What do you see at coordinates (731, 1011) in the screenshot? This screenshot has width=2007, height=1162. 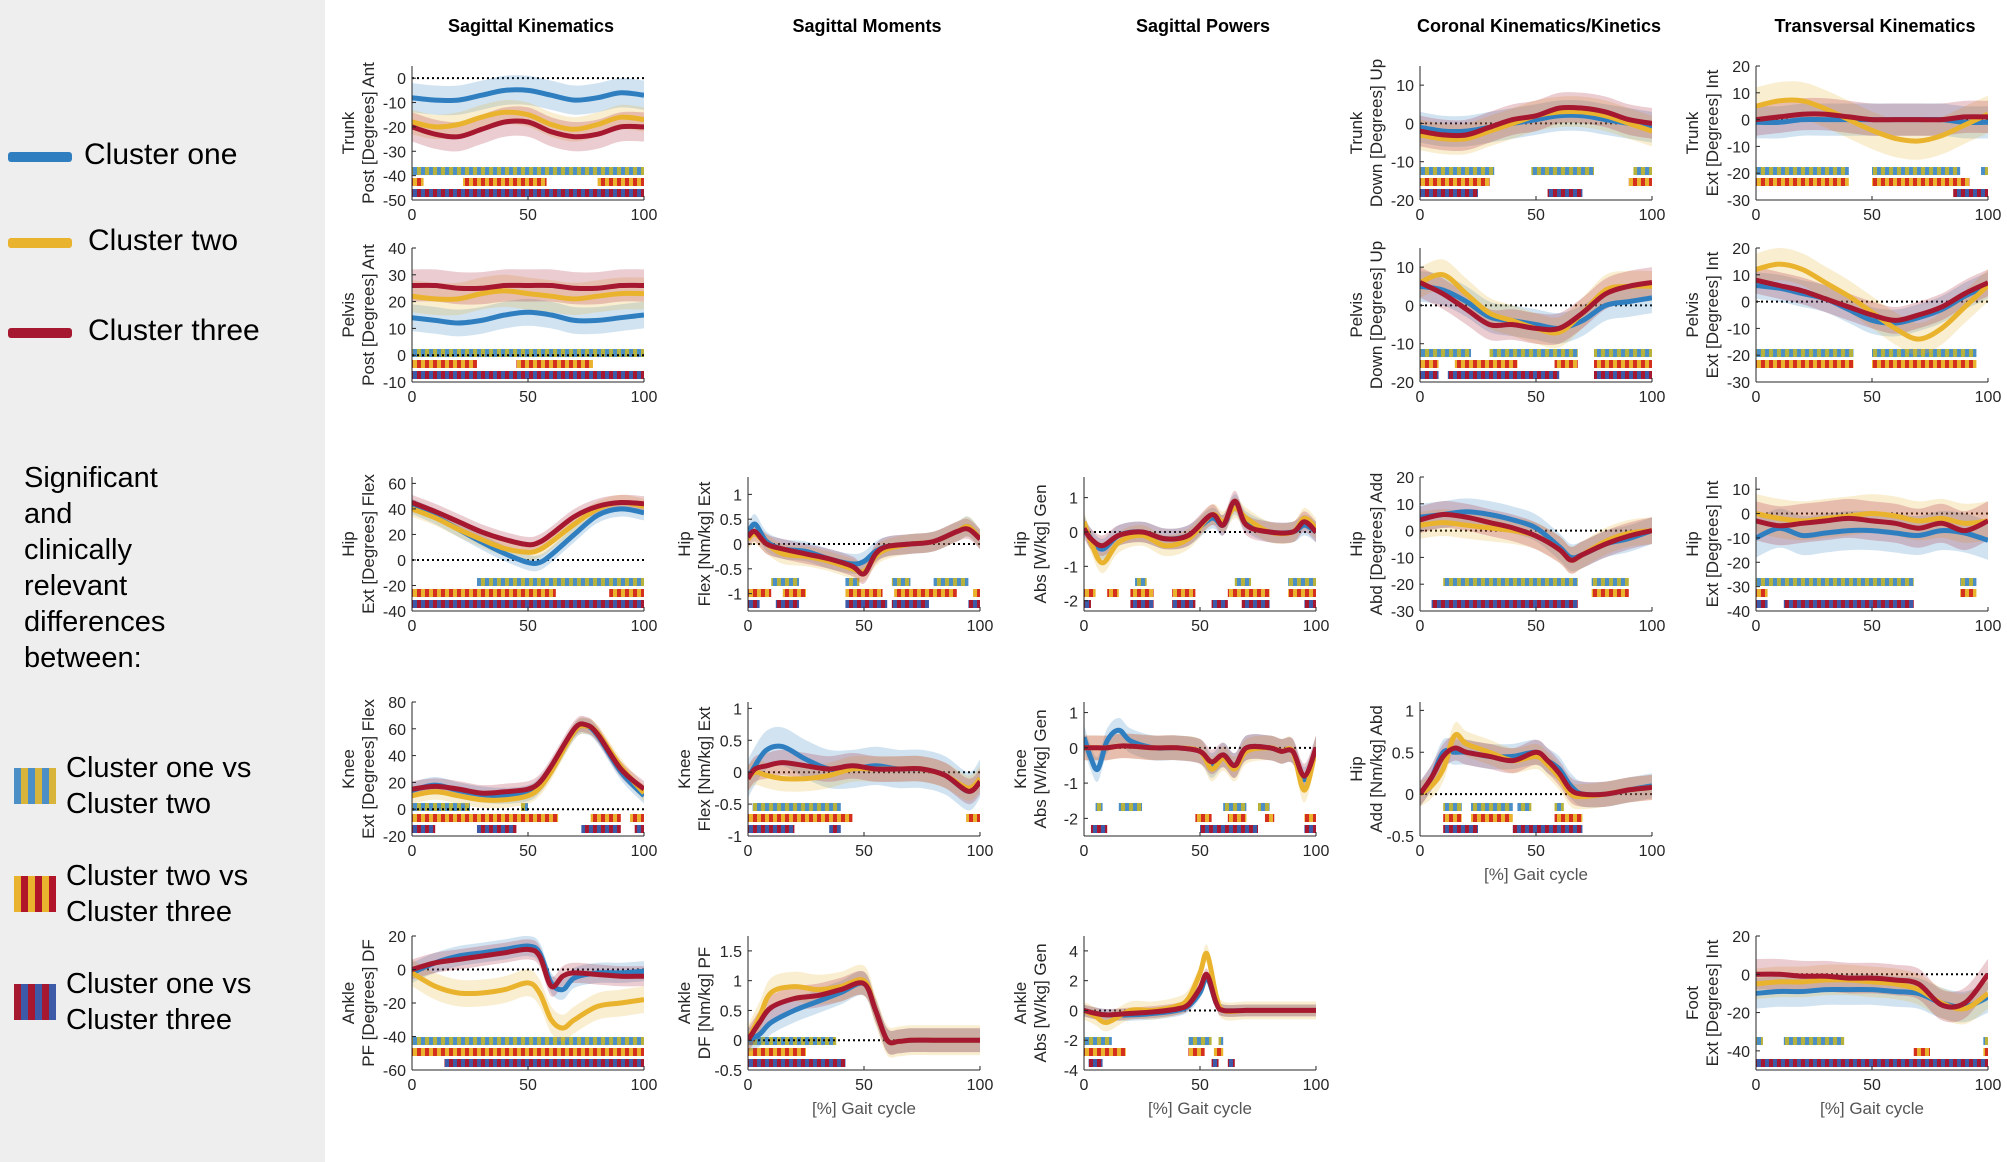 I see `y-tick-label: 0.5` at bounding box center [731, 1011].